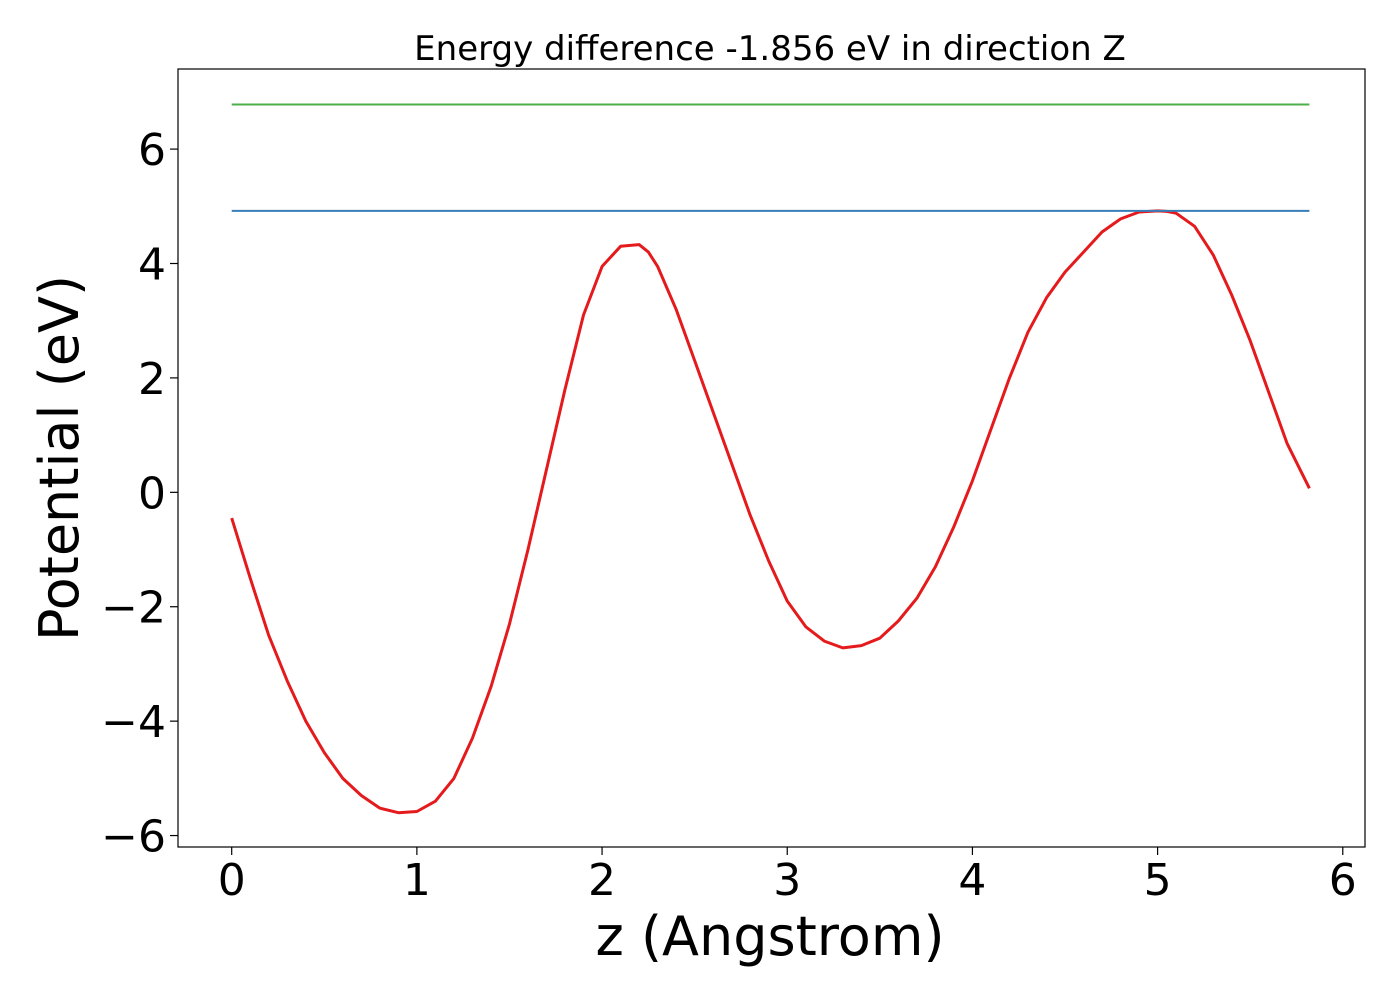 The height and width of the screenshot is (1000, 1400). I want to click on x-tick-label: 3, so click(787, 880).